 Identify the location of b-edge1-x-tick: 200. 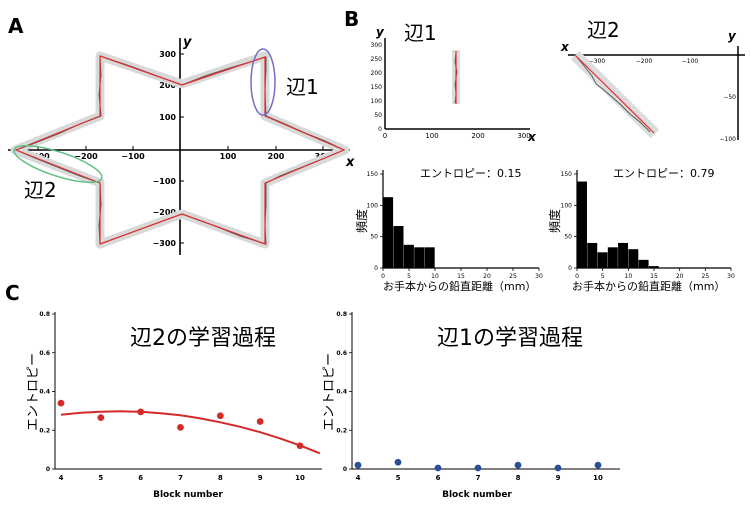
(477, 136).